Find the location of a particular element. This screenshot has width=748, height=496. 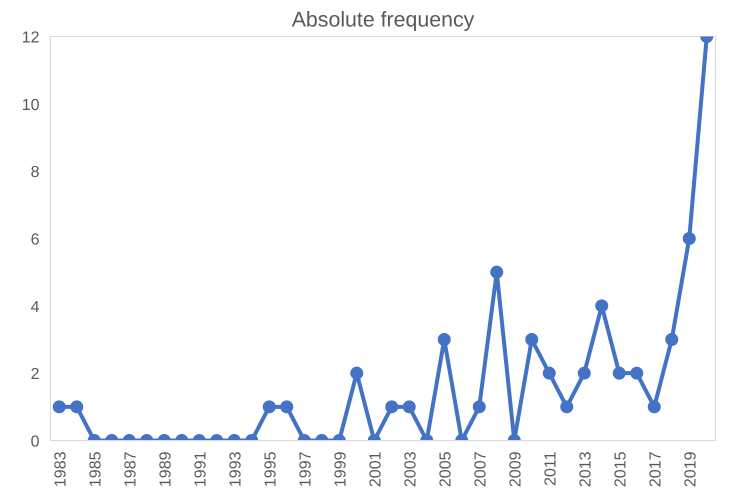

x-tick-label: 2017 is located at coordinates (655, 469).